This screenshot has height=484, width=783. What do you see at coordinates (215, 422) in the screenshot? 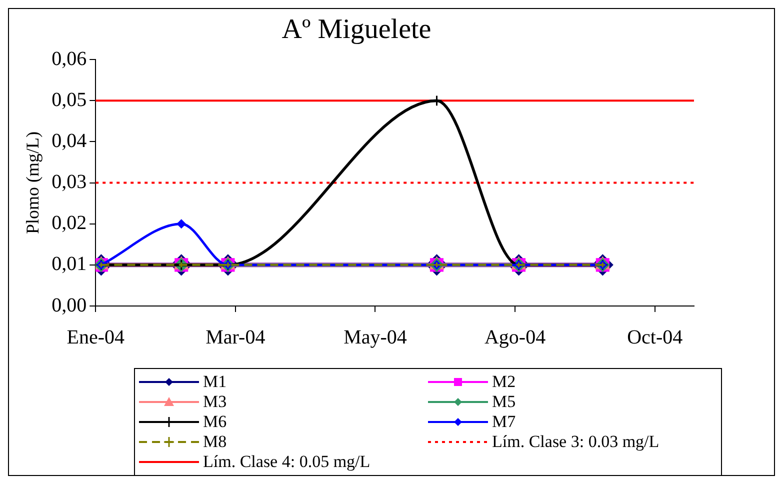
I see `legend-label: M6` at bounding box center [215, 422].